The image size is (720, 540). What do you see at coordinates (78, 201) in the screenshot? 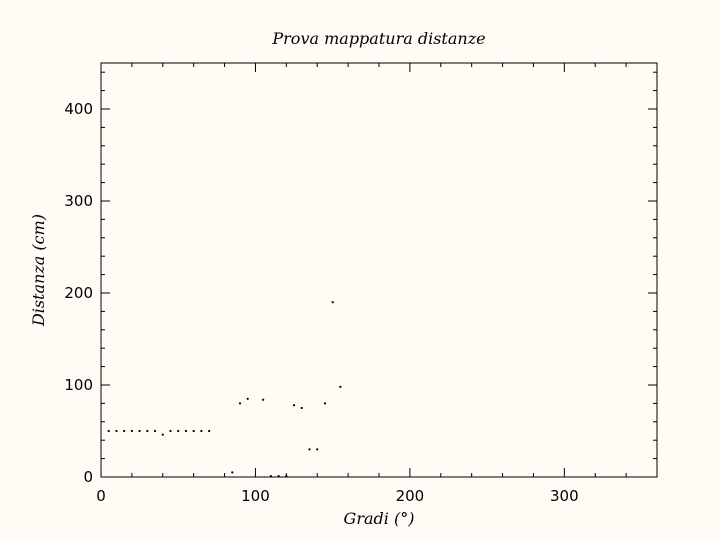
I see `y-tick-label: 300` at bounding box center [78, 201].